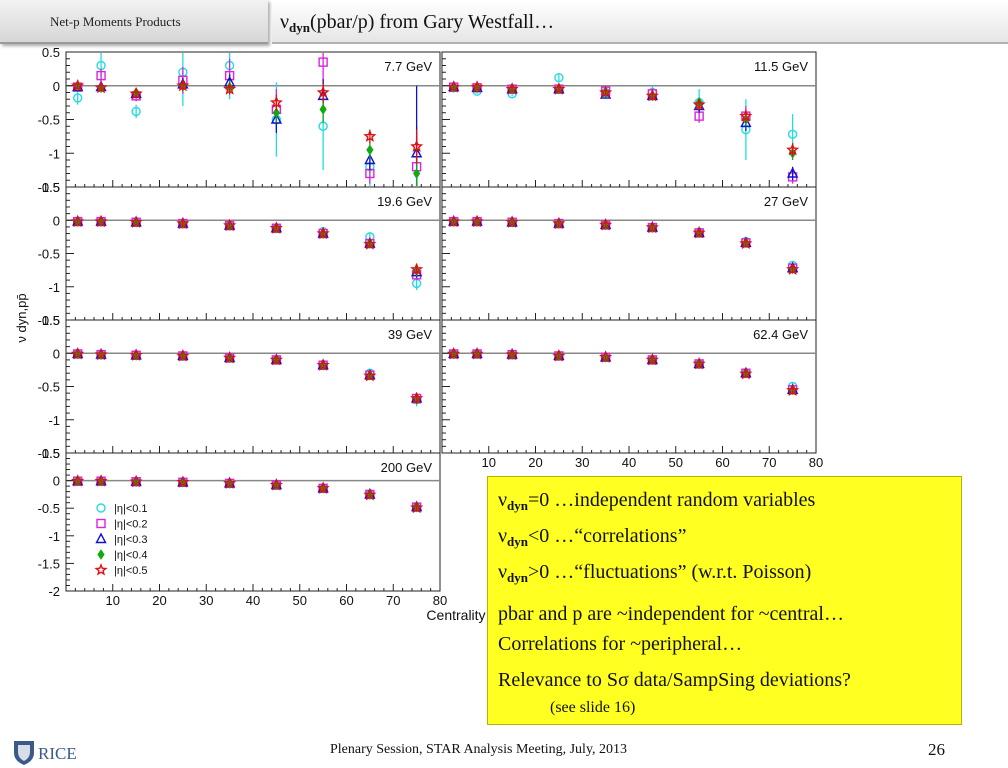  Describe the element at coordinates (300, 27) in the screenshot. I see `title-sub: dyn` at that location.